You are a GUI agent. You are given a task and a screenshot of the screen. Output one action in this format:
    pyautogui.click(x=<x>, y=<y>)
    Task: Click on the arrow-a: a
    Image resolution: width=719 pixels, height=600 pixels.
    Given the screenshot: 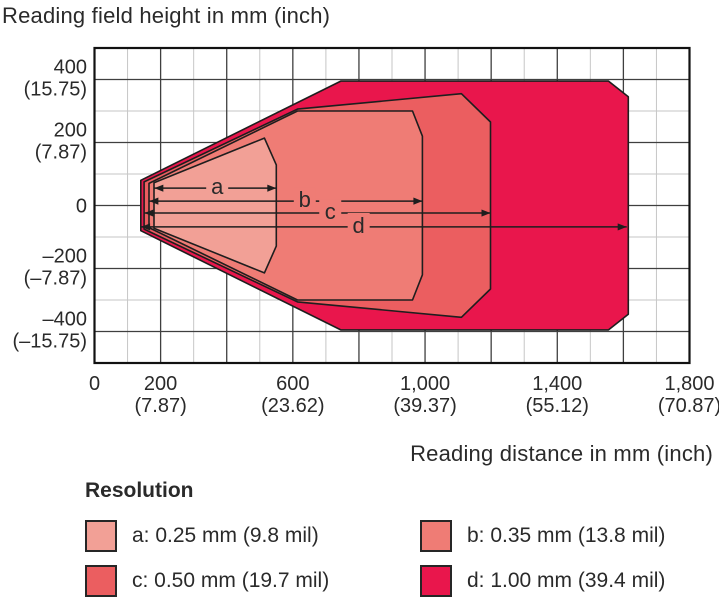 What is the action you would take?
    pyautogui.click(x=215, y=186)
    